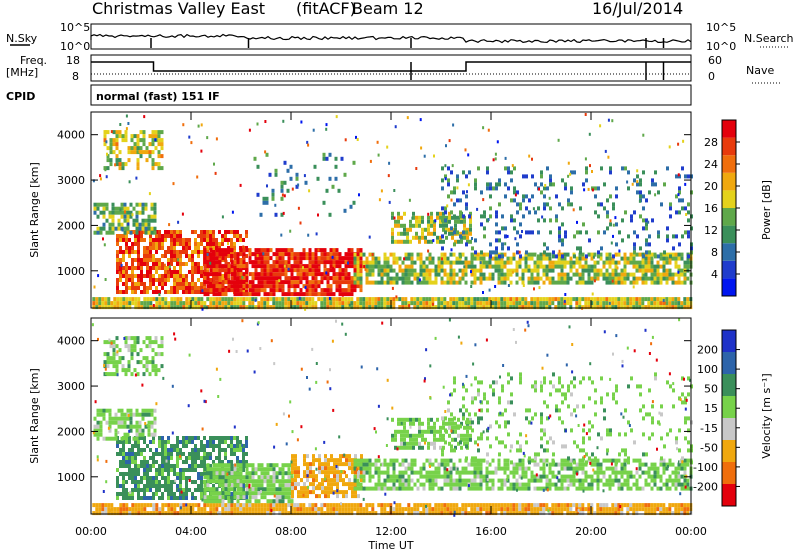 The height and width of the screenshot is (554, 800). Describe the element at coordinates (729, 199) in the screenshot. I see `colorbar-segment` at that location.